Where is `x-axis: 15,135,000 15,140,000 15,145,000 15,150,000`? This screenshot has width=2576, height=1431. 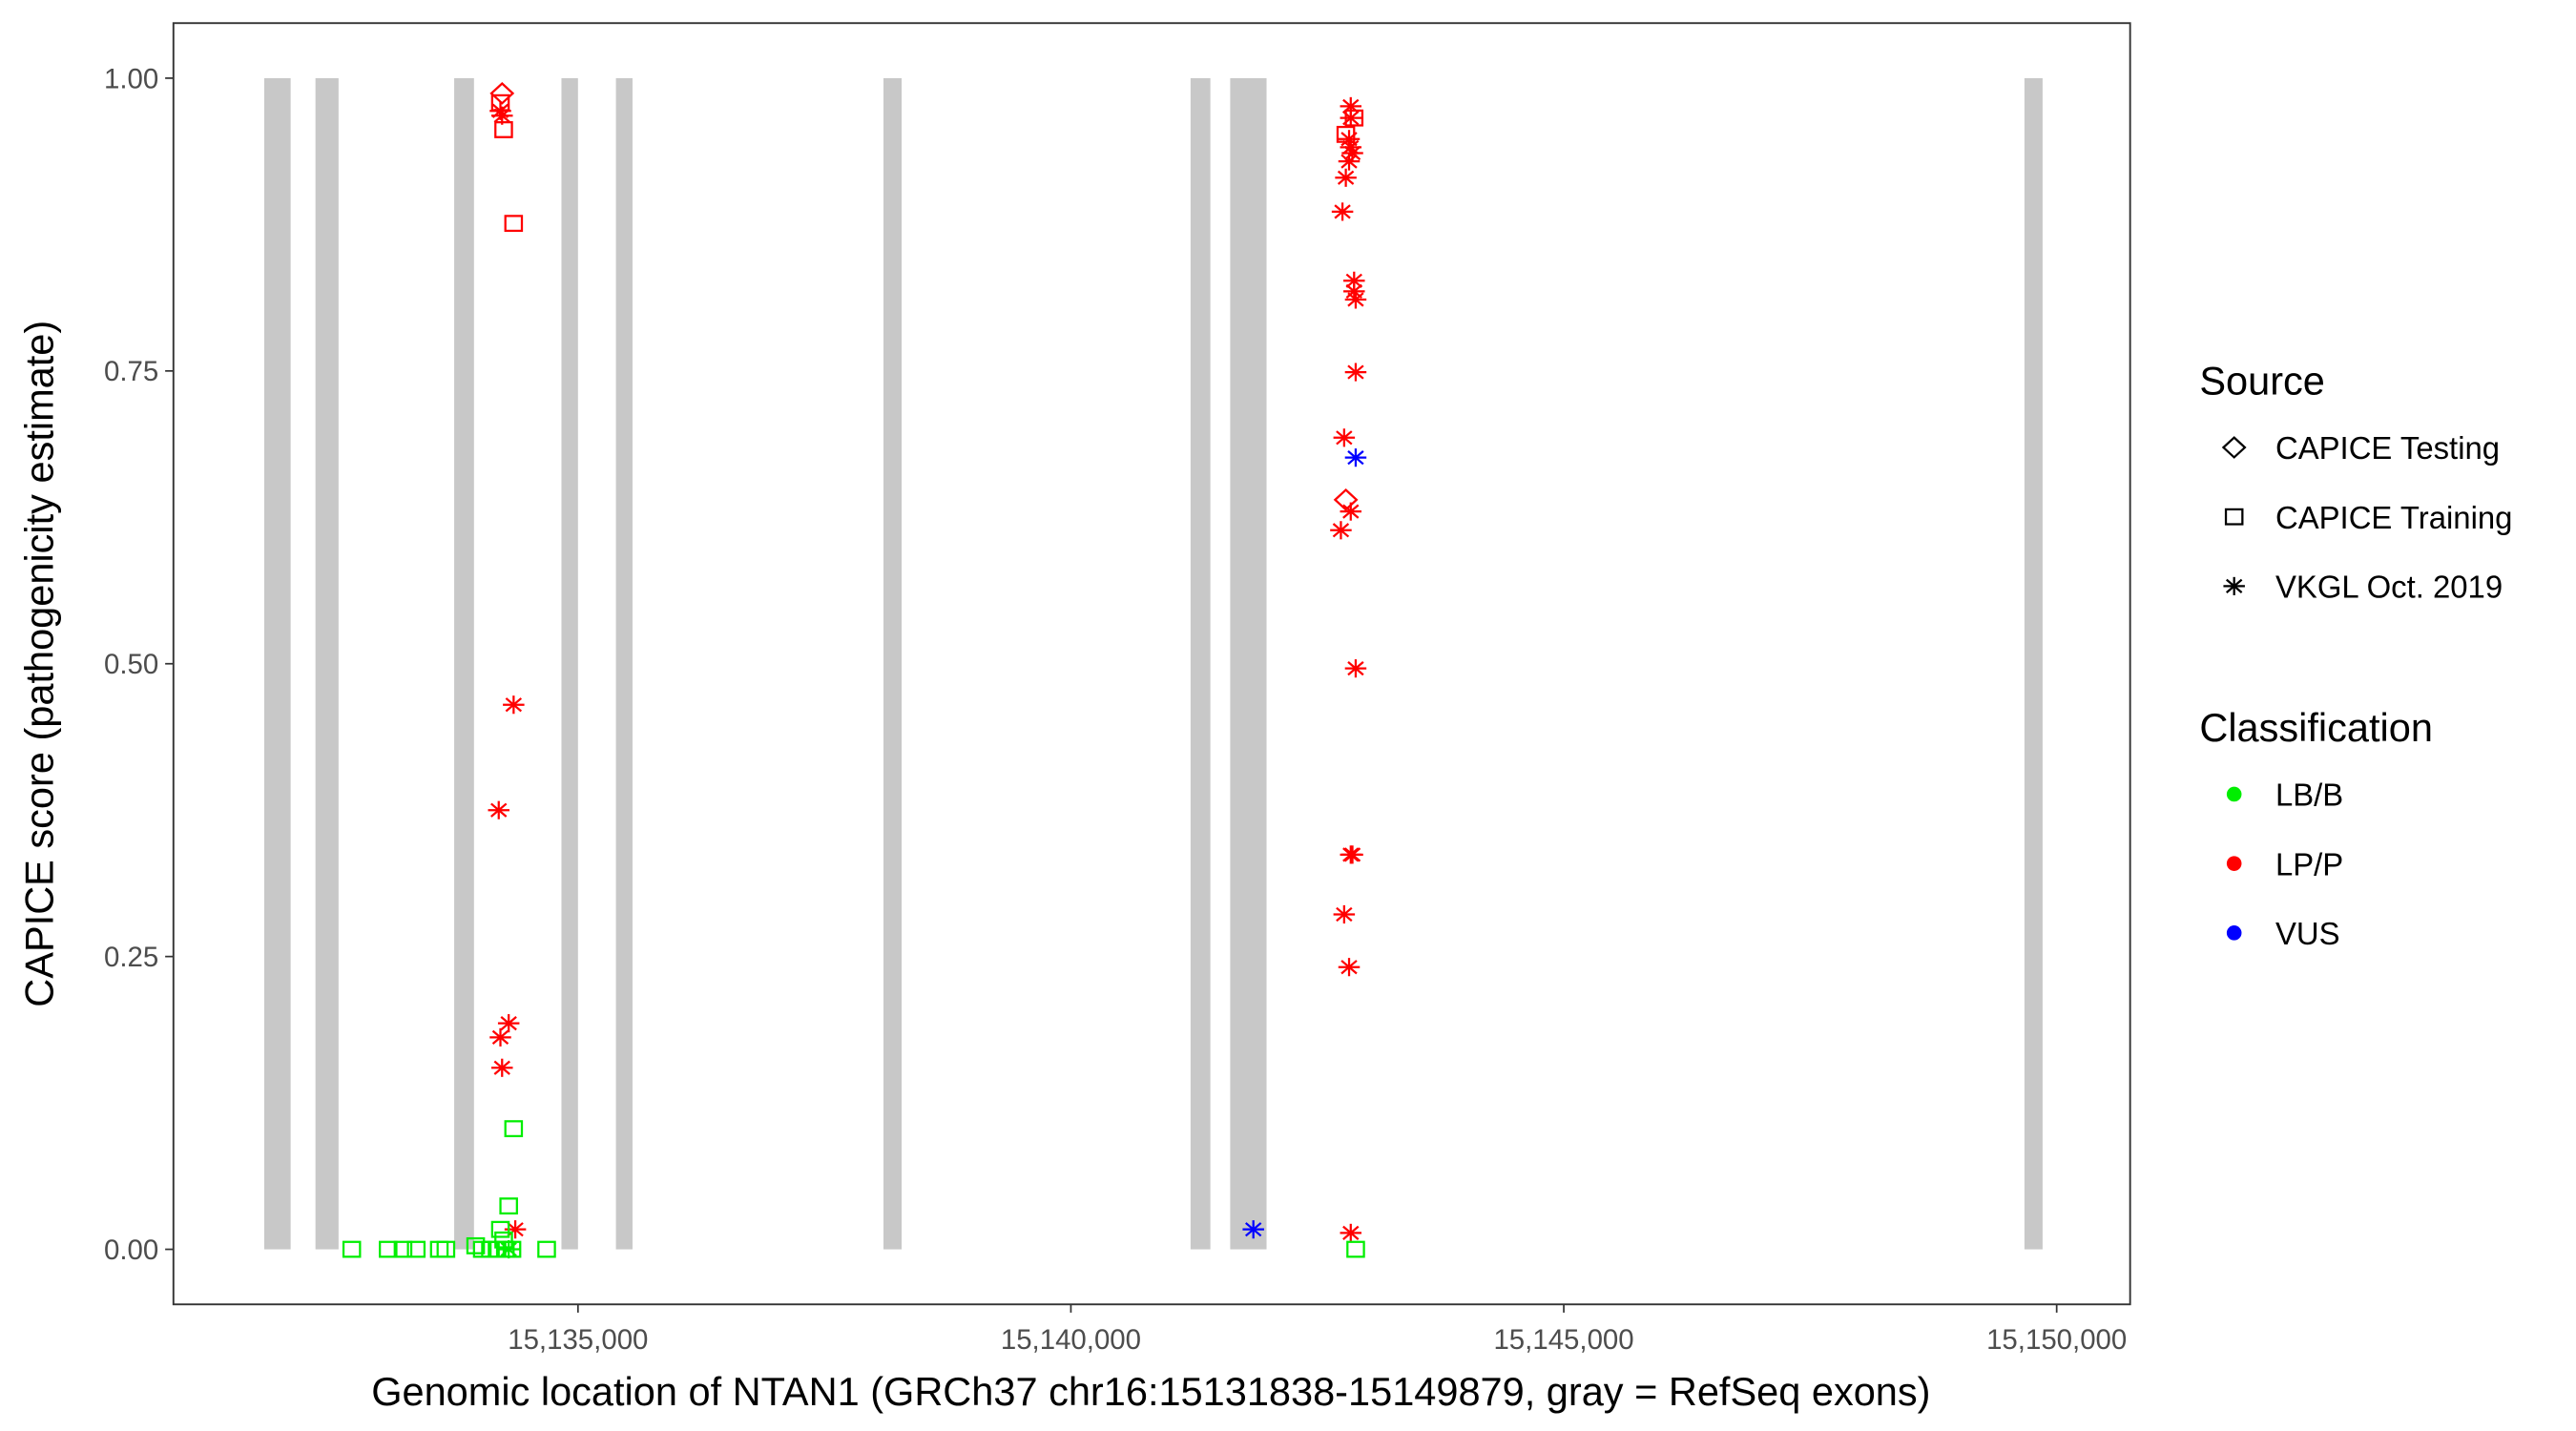 x-axis: 15,135,000 15,140,000 15,145,000 15,150,000 is located at coordinates (1317, 1330).